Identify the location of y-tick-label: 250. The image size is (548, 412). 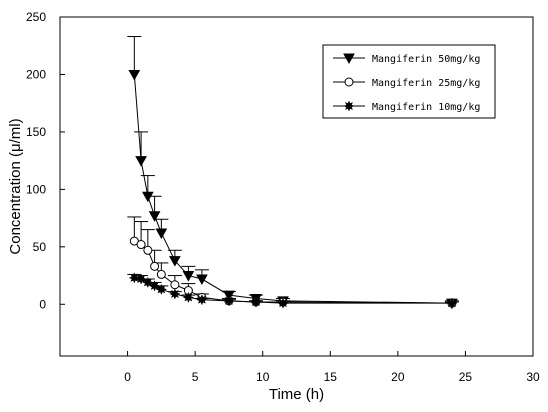
(36, 17).